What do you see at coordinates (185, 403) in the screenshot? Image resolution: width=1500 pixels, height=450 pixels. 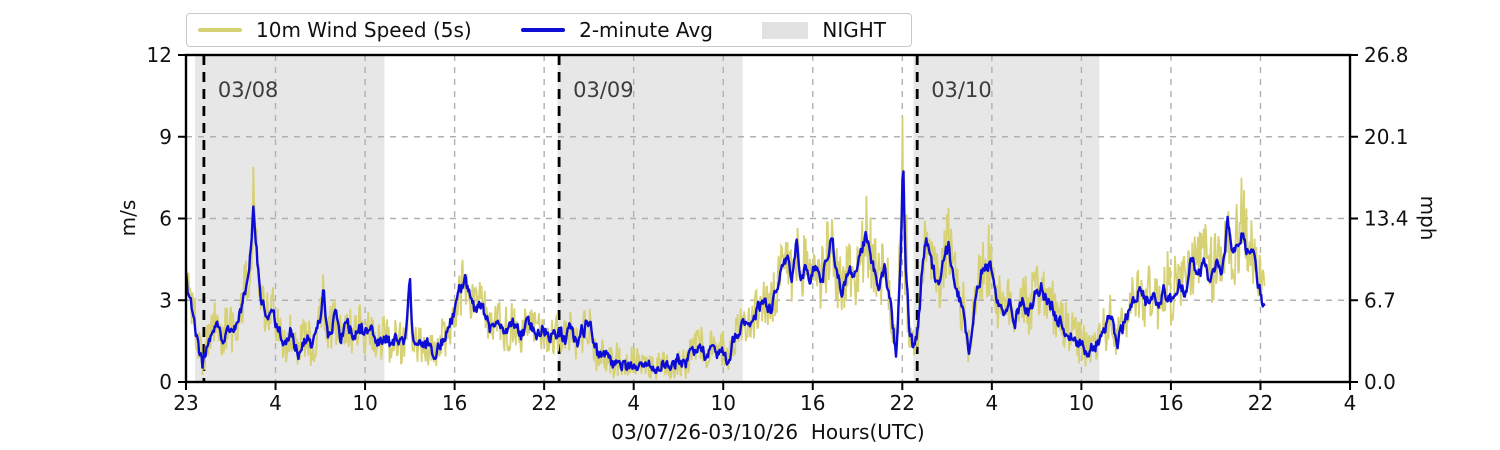 I see `x-tick-label: 23` at bounding box center [185, 403].